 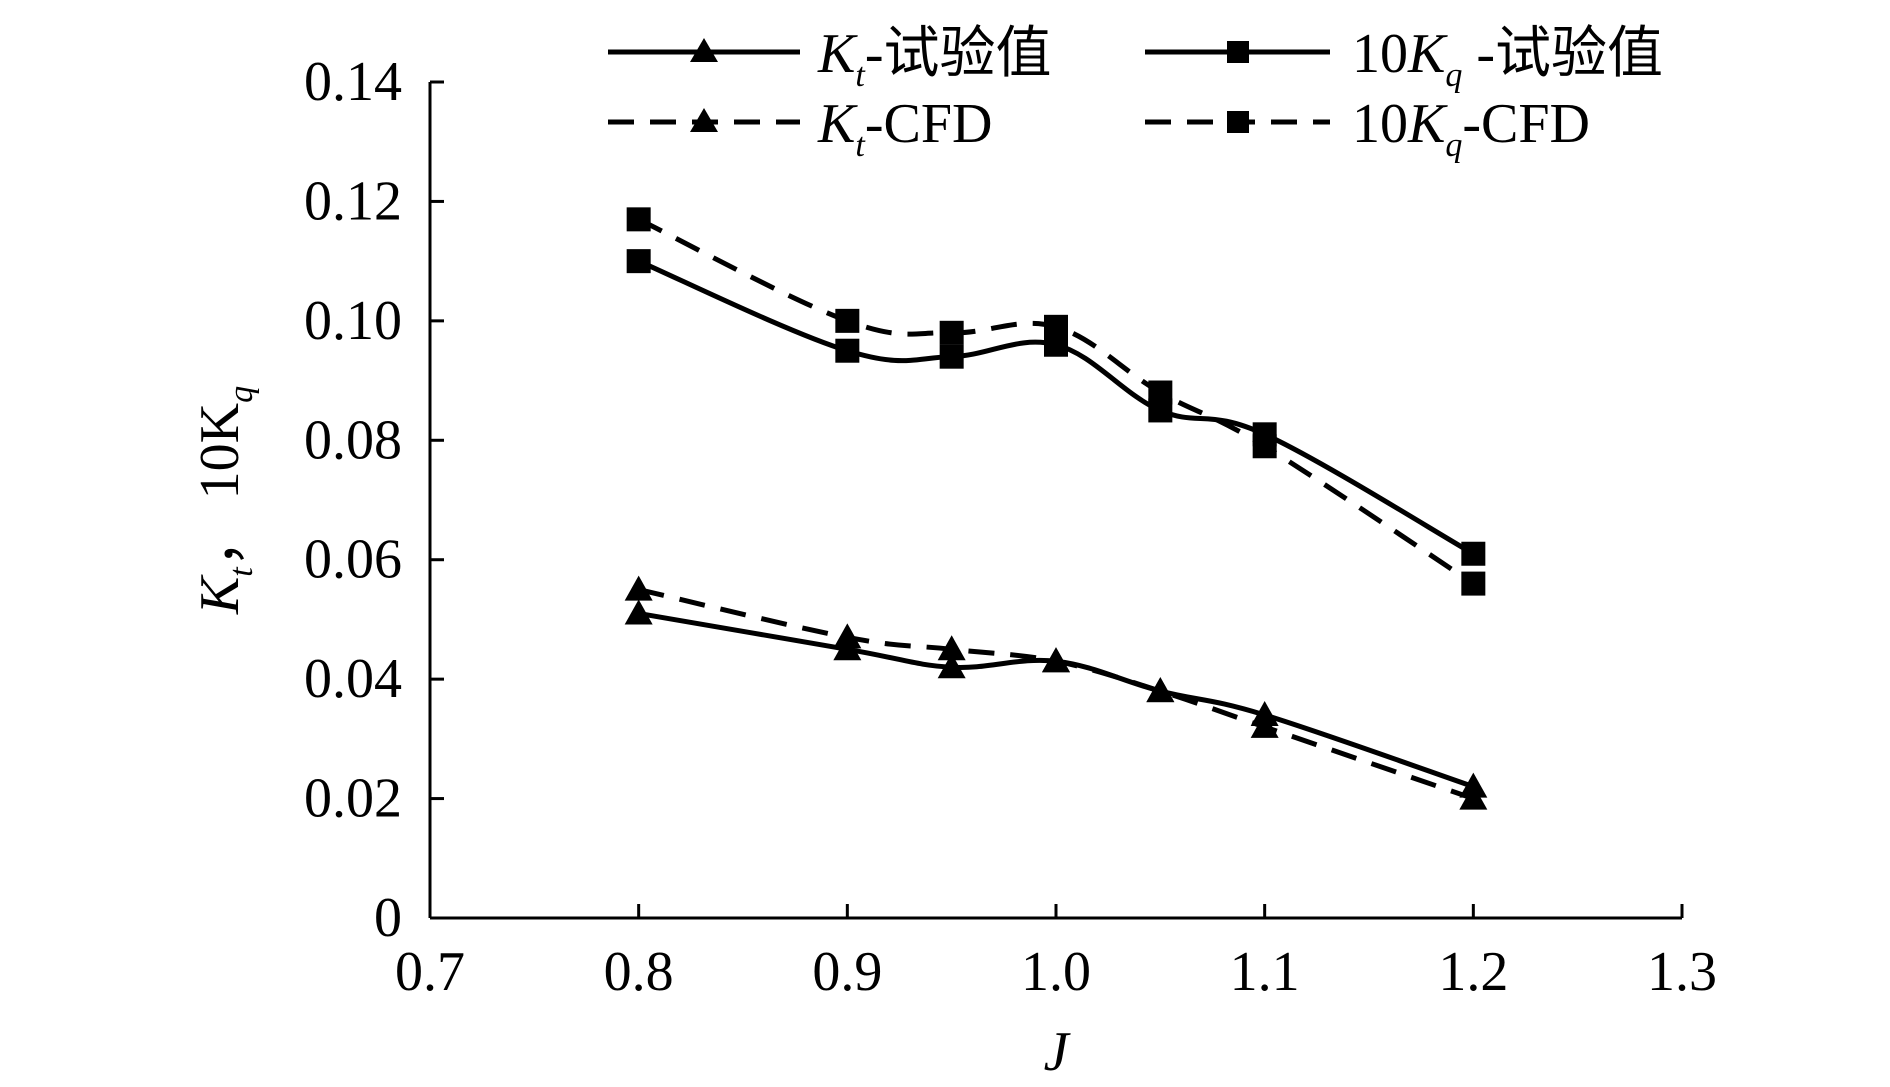 I want to click on series-kq-exp, so click(x=1056, y=407).